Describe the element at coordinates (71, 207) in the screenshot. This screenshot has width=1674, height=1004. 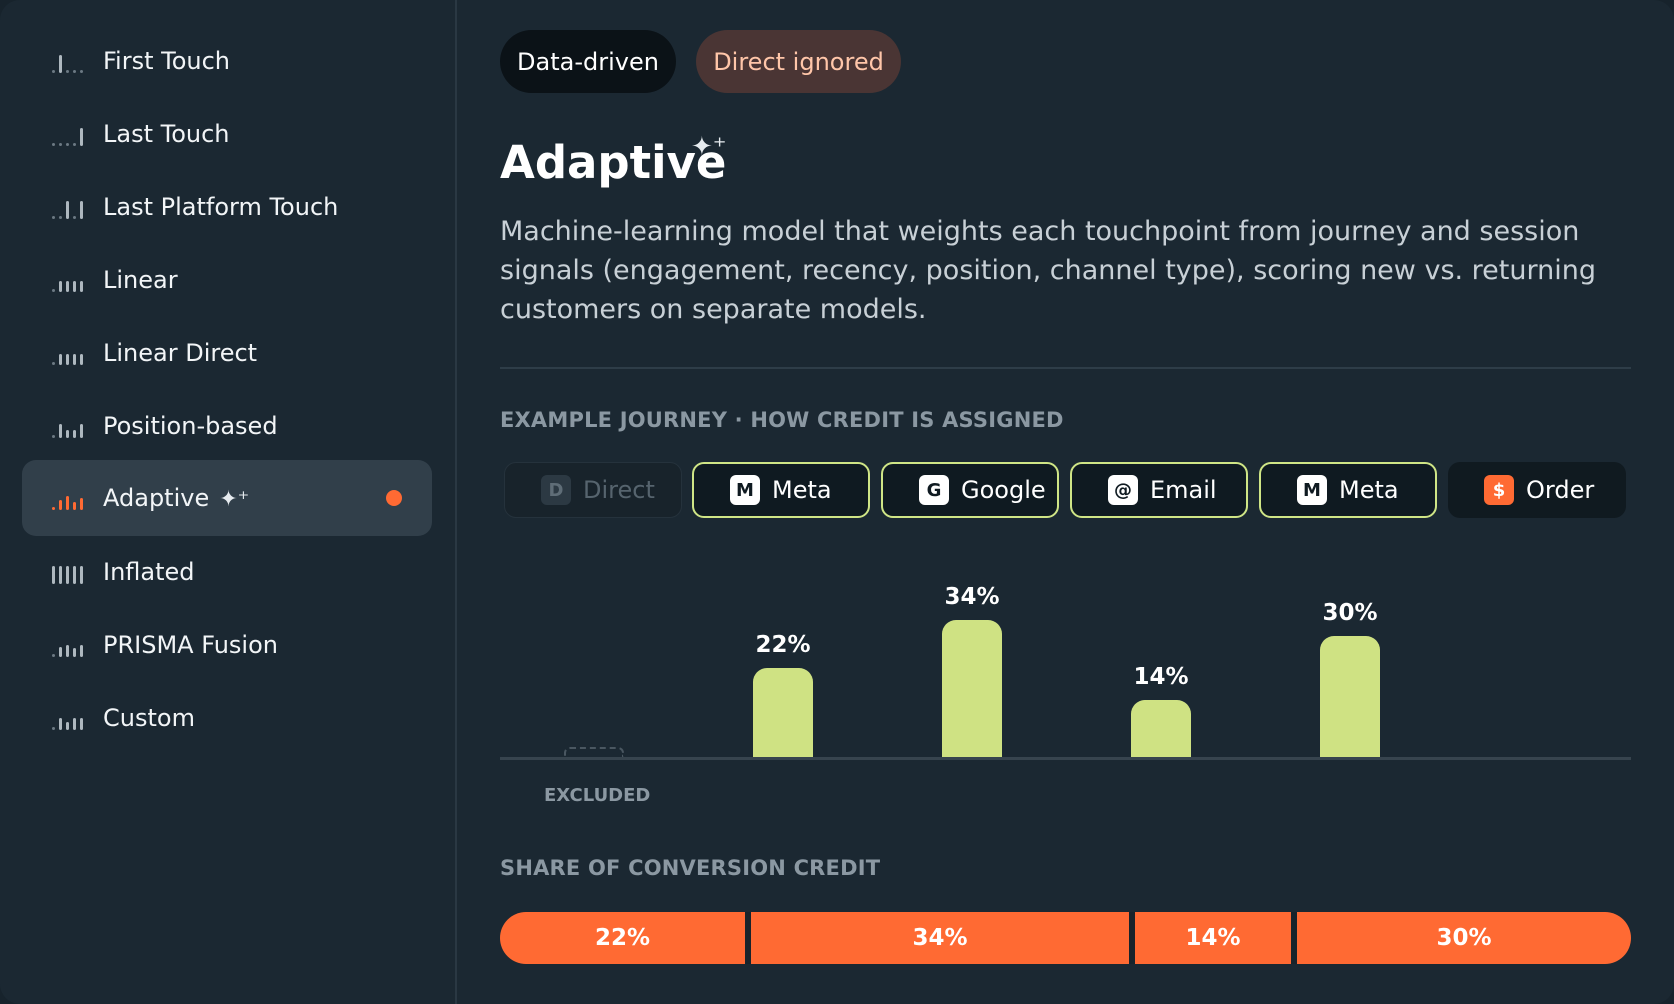
I see `last-platform-touch-bars-icon` at that location.